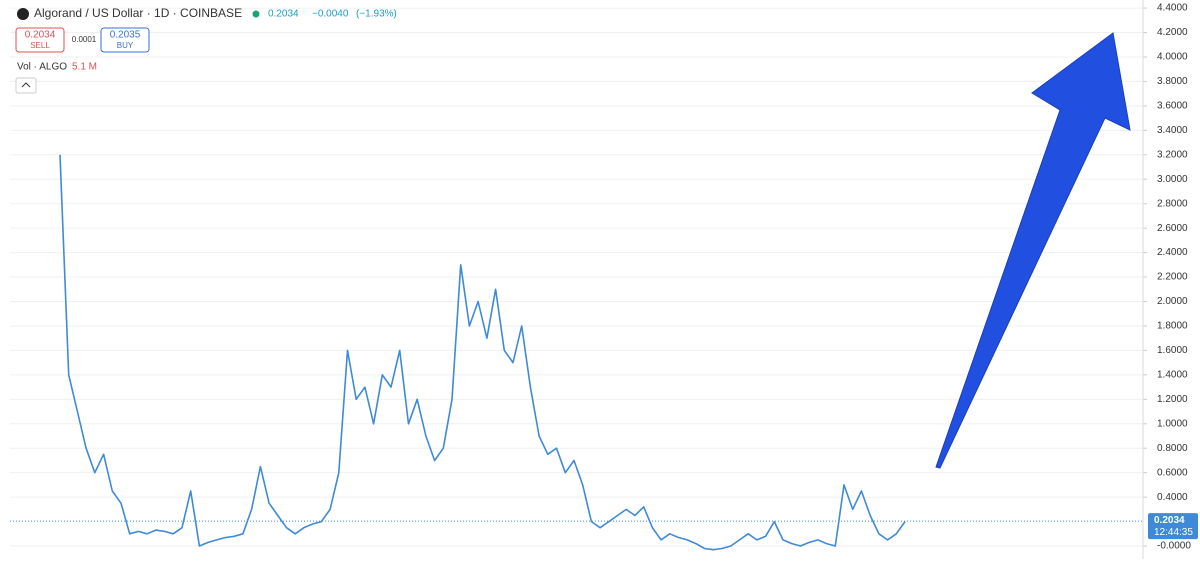 The image size is (1200, 564). What do you see at coordinates (1172, 81) in the screenshot?
I see `y-tick-label: 3.8000` at bounding box center [1172, 81].